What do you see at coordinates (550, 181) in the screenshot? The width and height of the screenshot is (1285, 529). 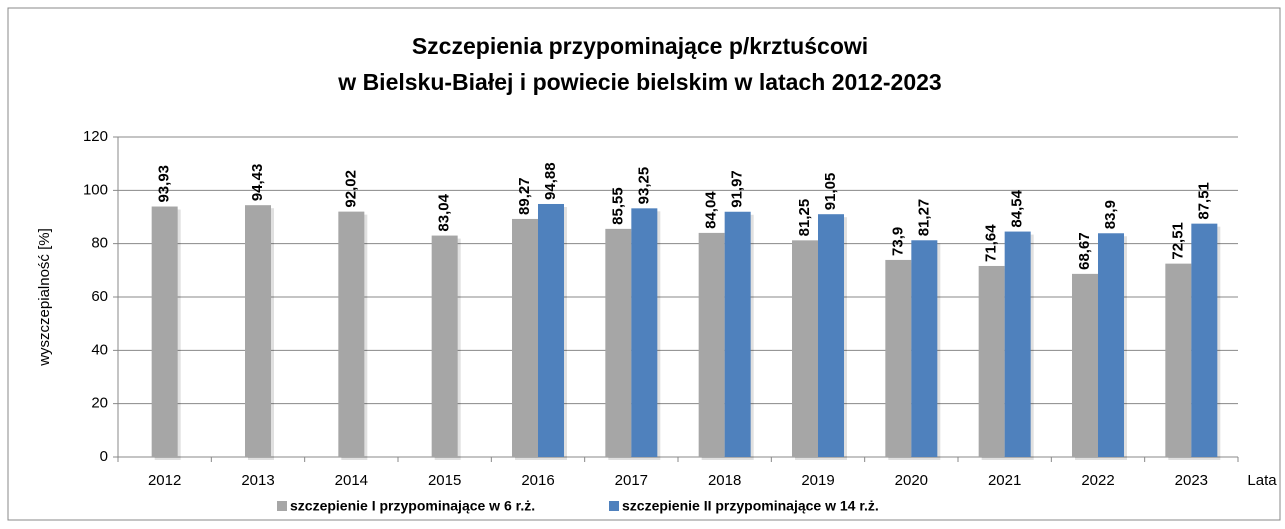 I see `value-label: 94,88` at bounding box center [550, 181].